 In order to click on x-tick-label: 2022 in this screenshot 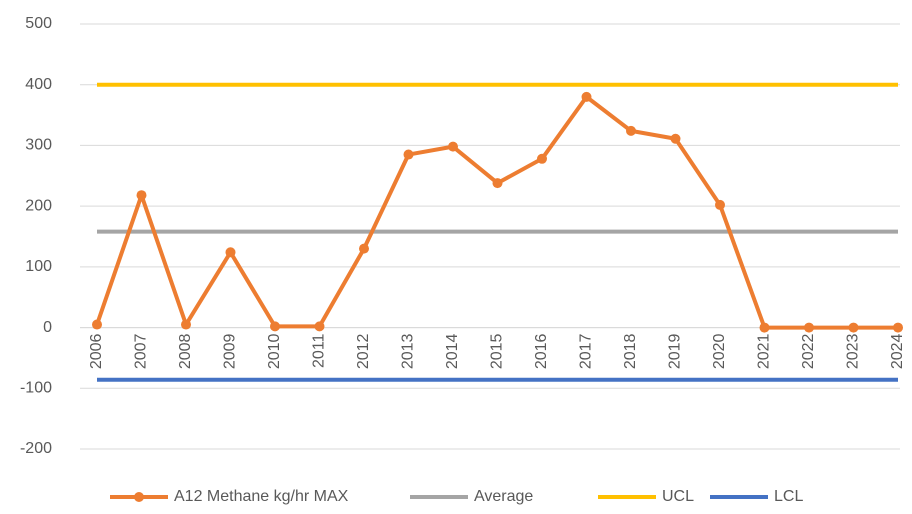, I will do `click(808, 351)`.